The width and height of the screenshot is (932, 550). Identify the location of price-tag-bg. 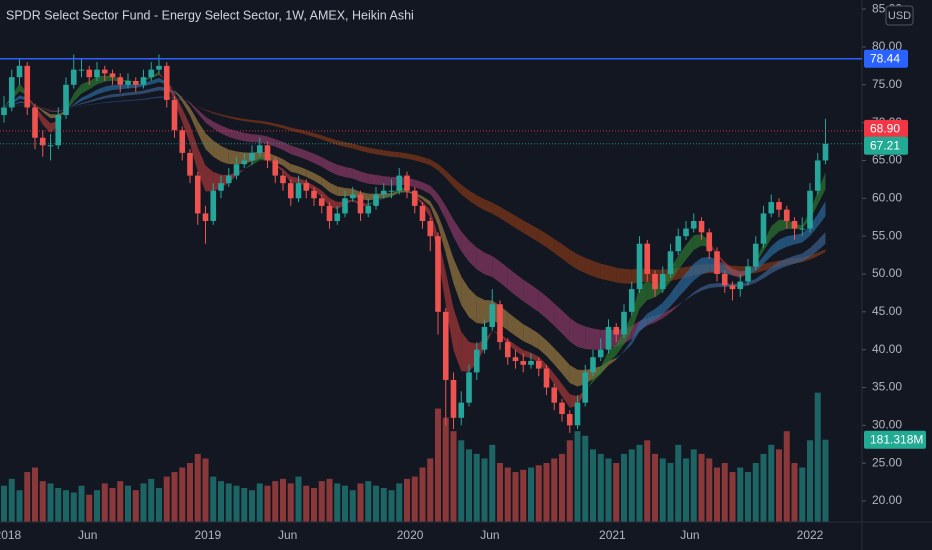
(886, 145).